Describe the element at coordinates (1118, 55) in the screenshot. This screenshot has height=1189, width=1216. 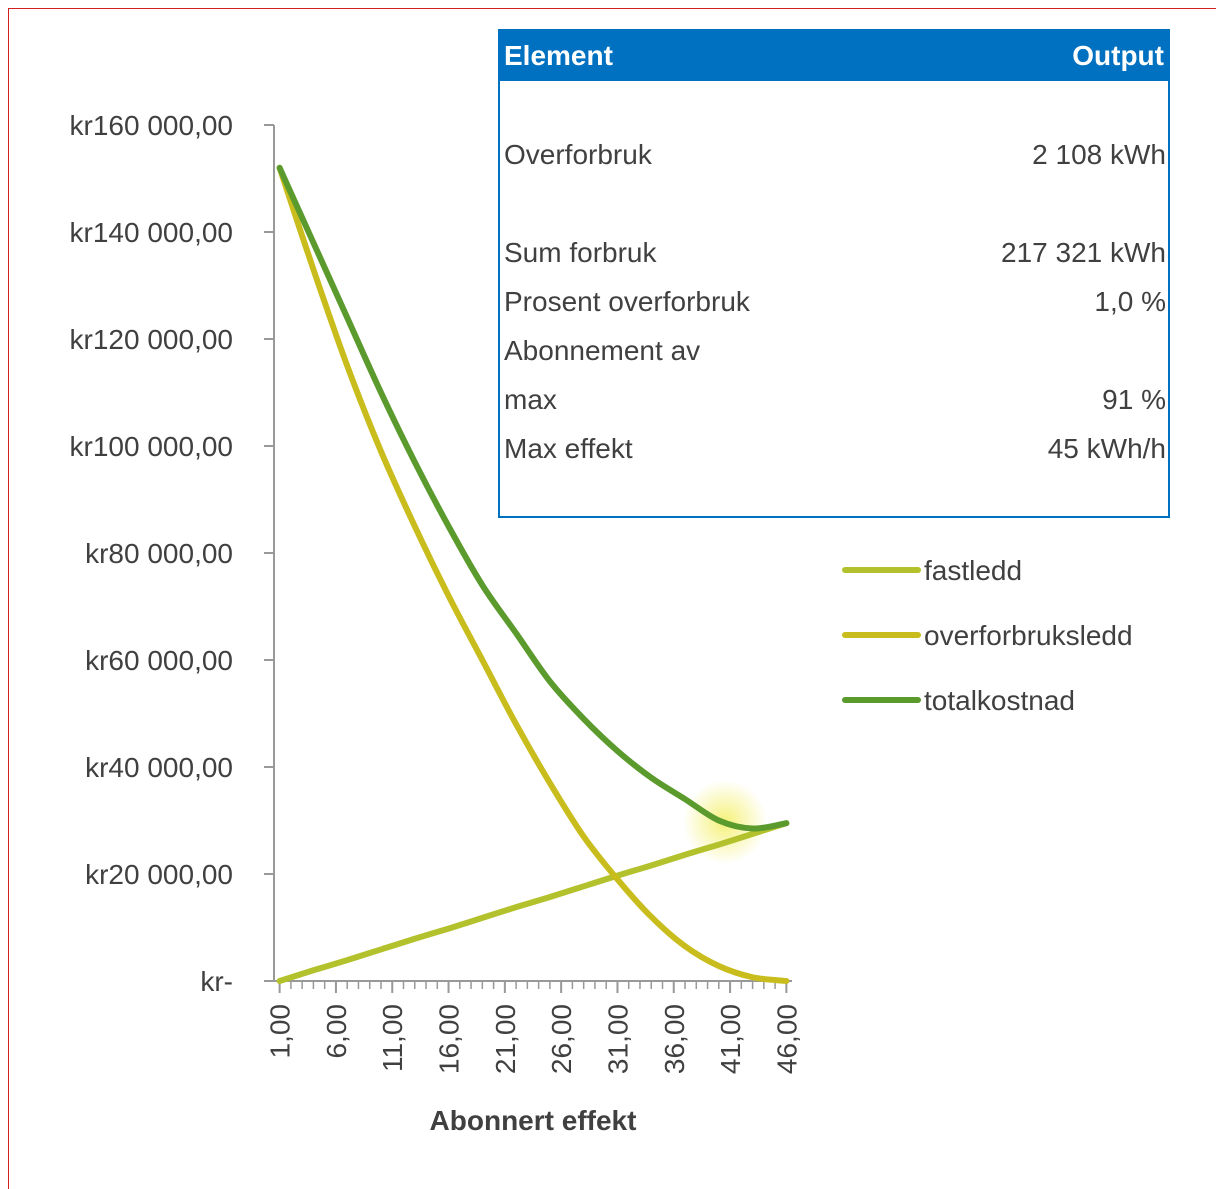
I see `header-cell: Output` at that location.